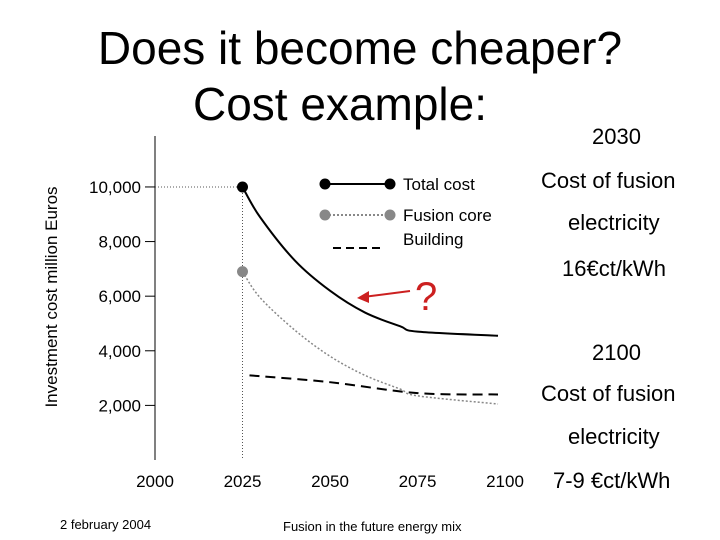  I want to click on slide-title-line2: Cost example:, so click(339, 104).